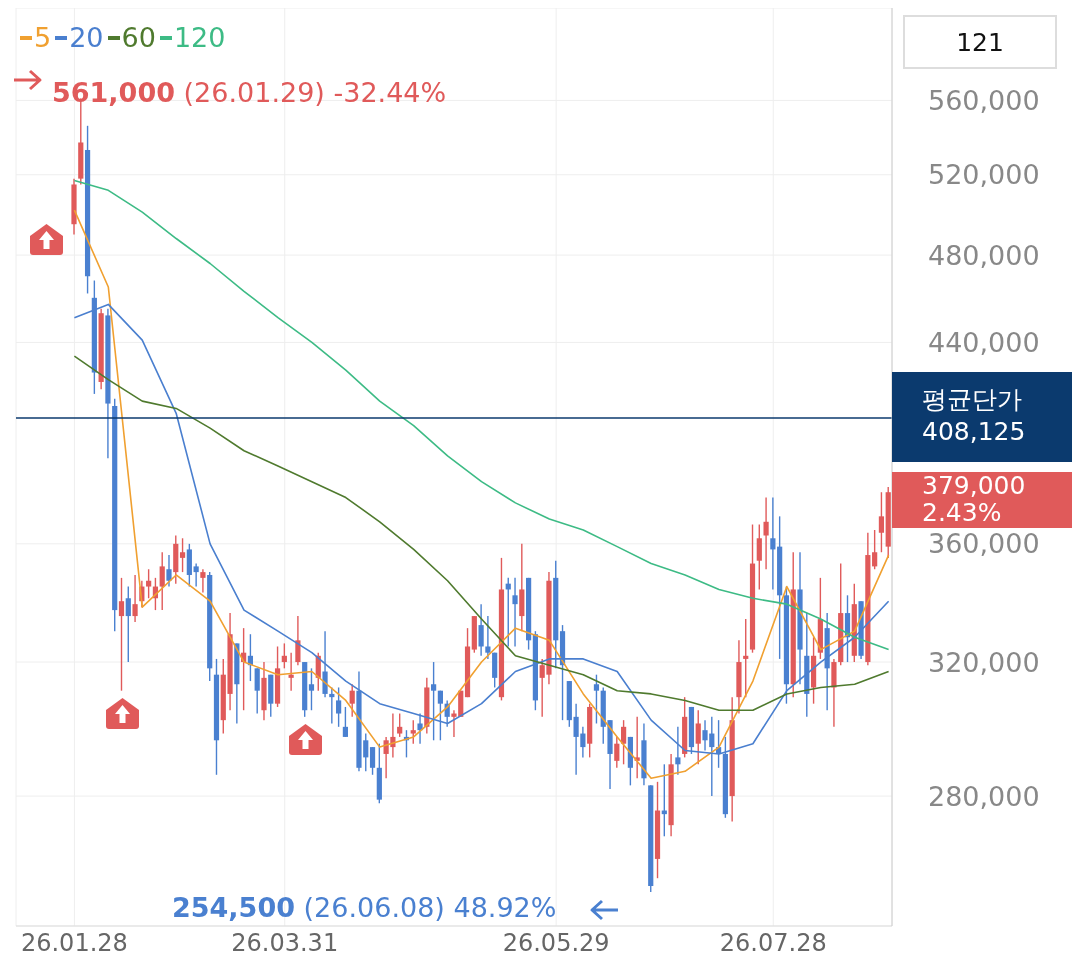  I want to click on annotation: 254,500 (26.06.08) 48.92%, so click(364, 907).